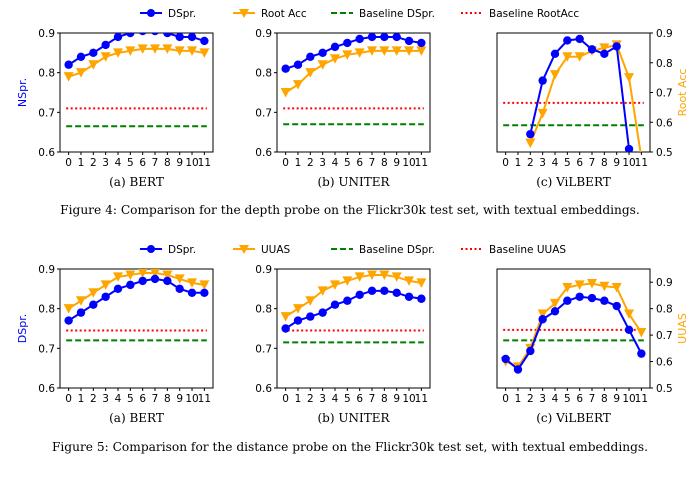  I want to click on series-alt-line, so click(353, 295).